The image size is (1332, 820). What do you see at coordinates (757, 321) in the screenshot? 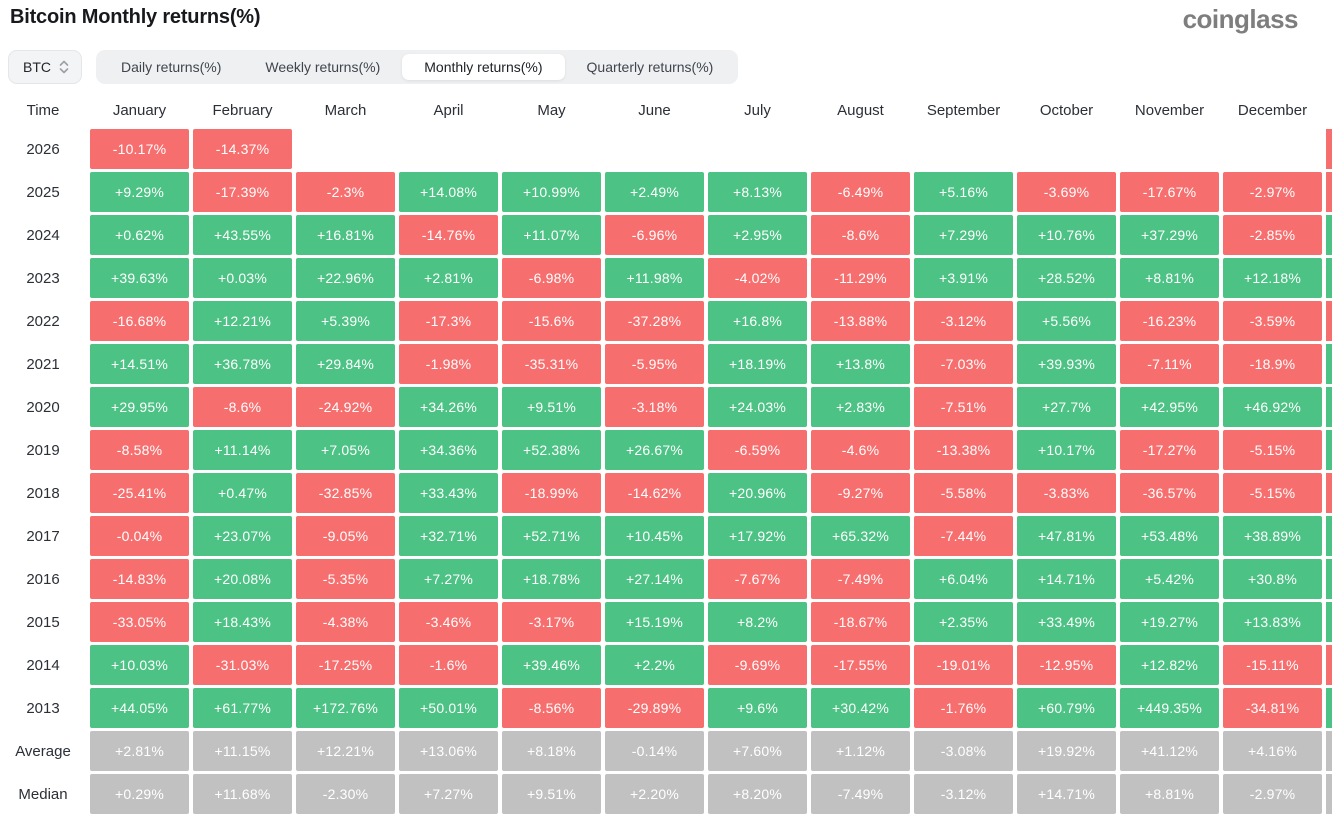
I see `cell-2022-july: +16.8%` at bounding box center [757, 321].